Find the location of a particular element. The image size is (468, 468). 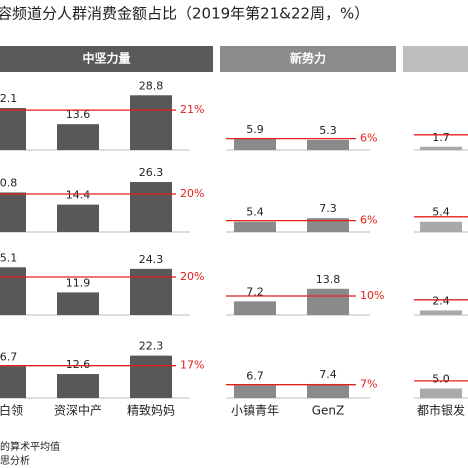

group-title: 新势力 is located at coordinates (308, 58).